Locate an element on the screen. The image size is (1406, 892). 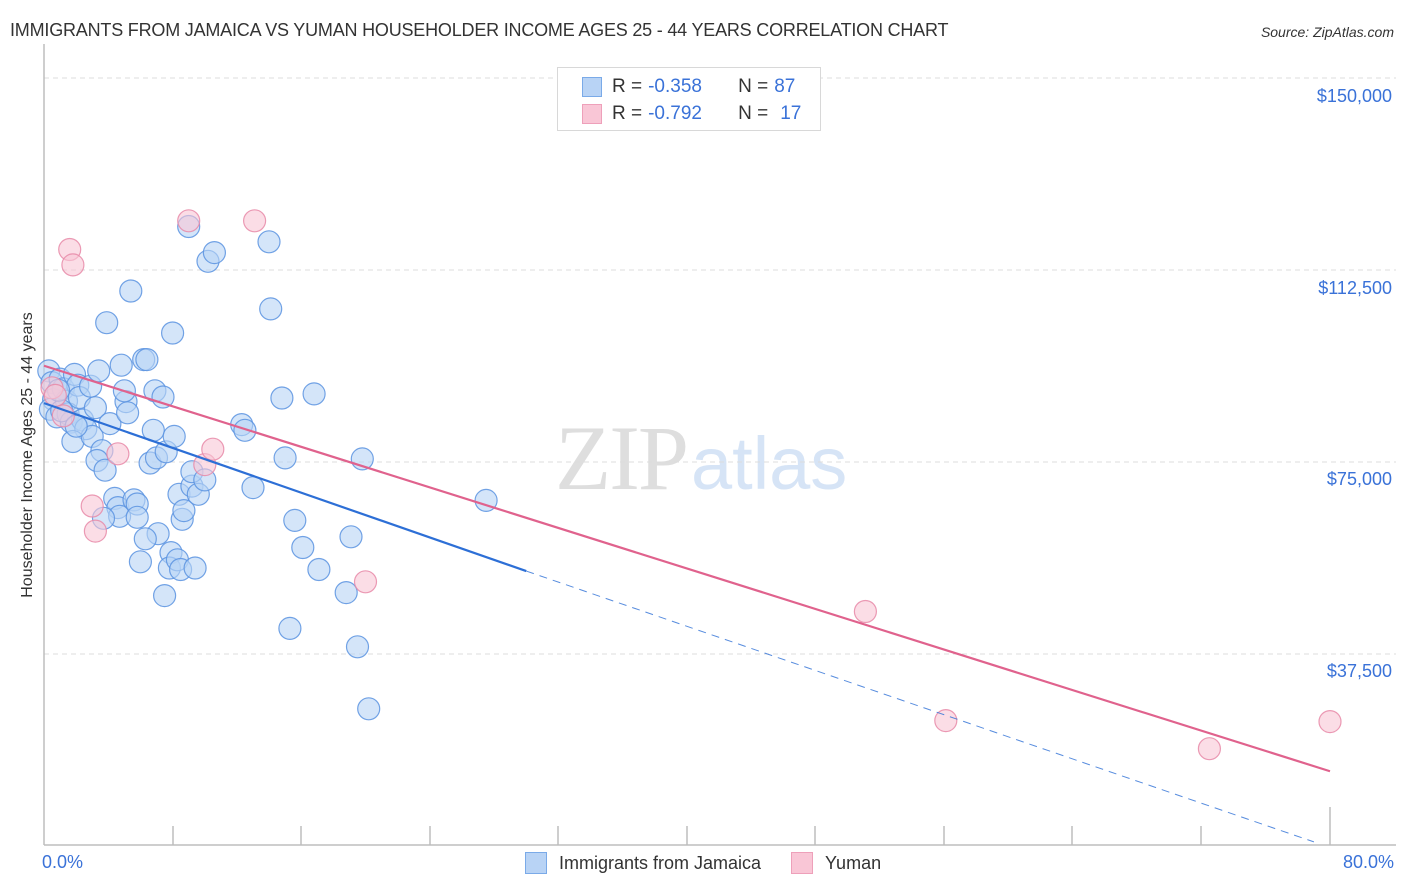
jamaica-trend-line is located at coordinates (285, 487).